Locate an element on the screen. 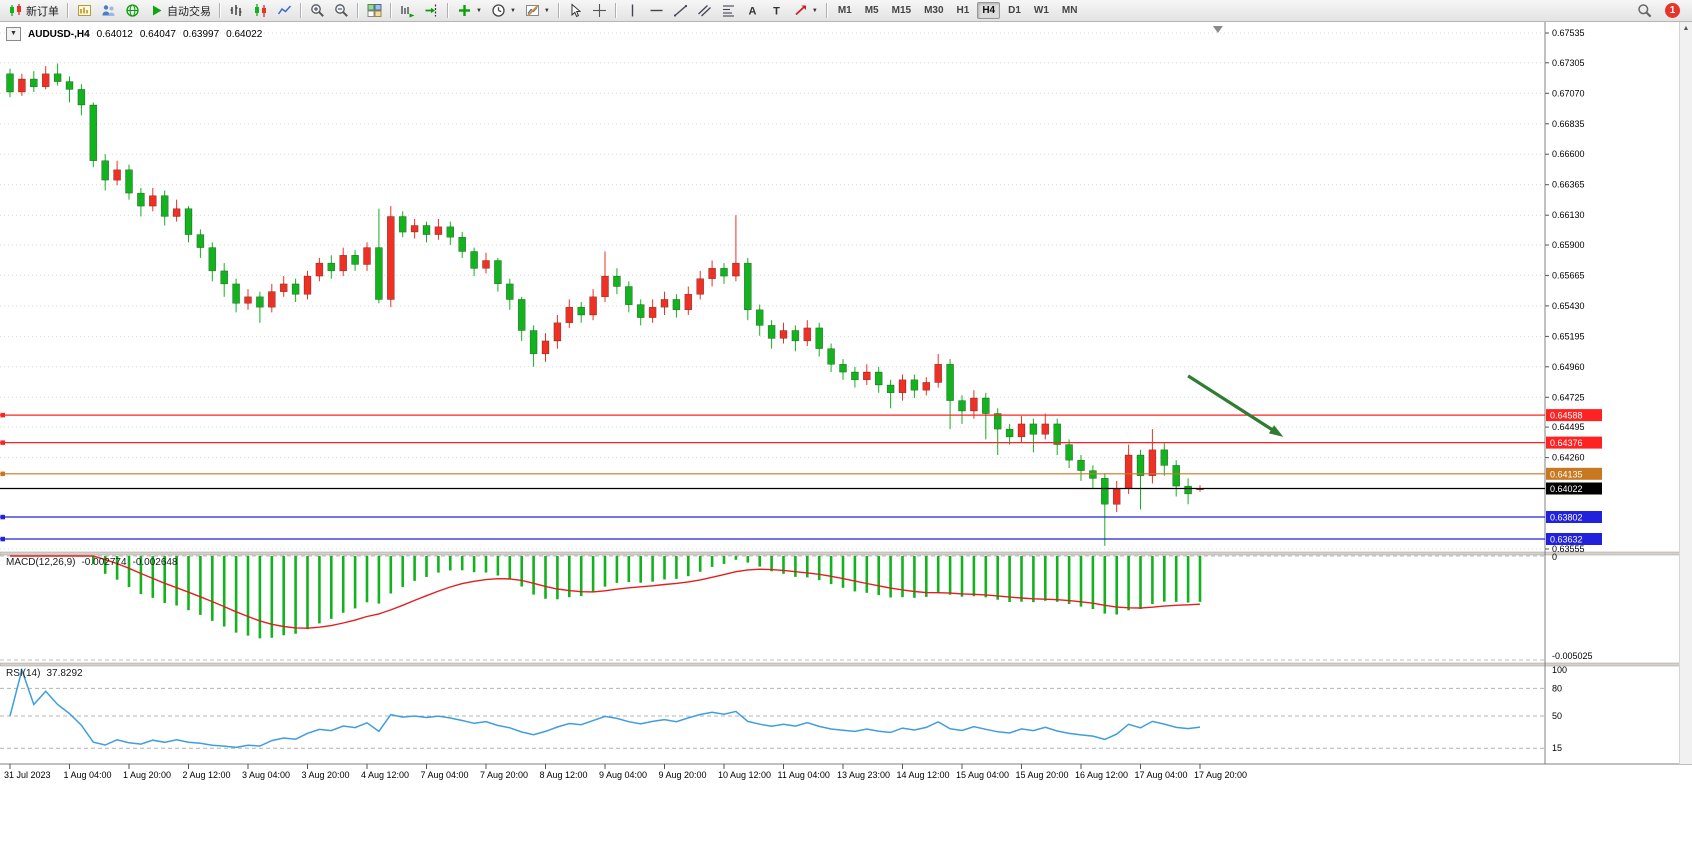 Image resolution: width=1692 pixels, height=852 pixels. autotrading-button: 自动交易 is located at coordinates (180, 11).